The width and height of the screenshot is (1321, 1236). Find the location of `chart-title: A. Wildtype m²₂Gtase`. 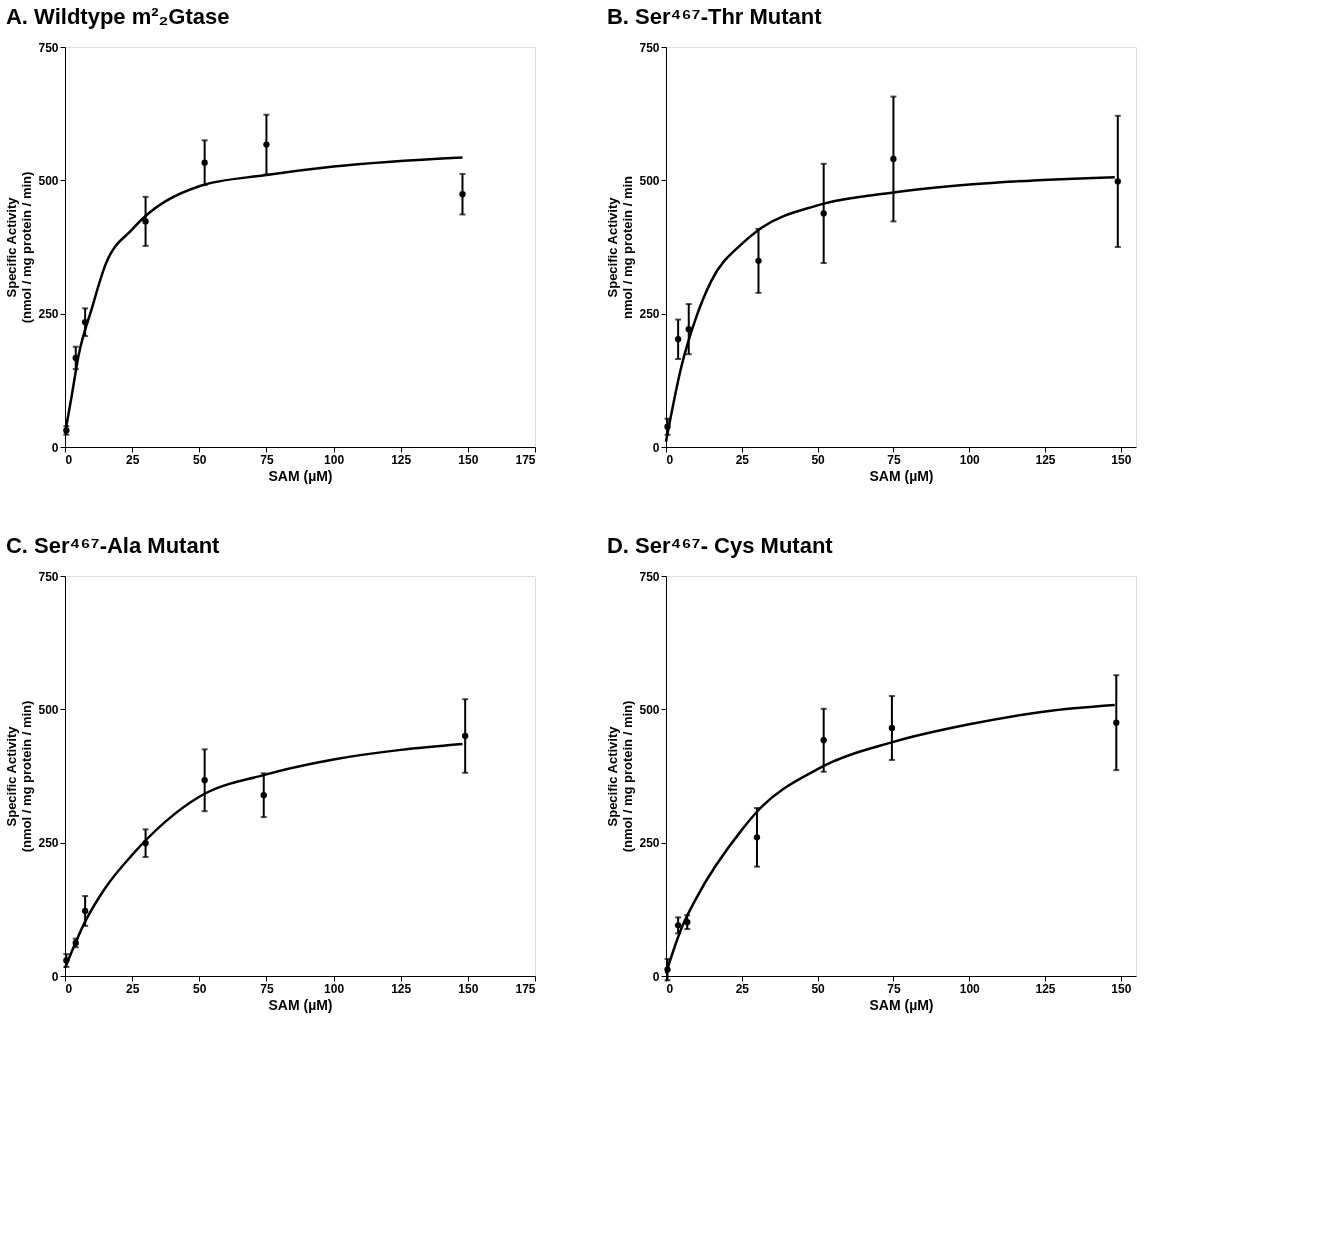

chart-title: A. Wildtype m²₂Gtase is located at coordinates (117, 16).